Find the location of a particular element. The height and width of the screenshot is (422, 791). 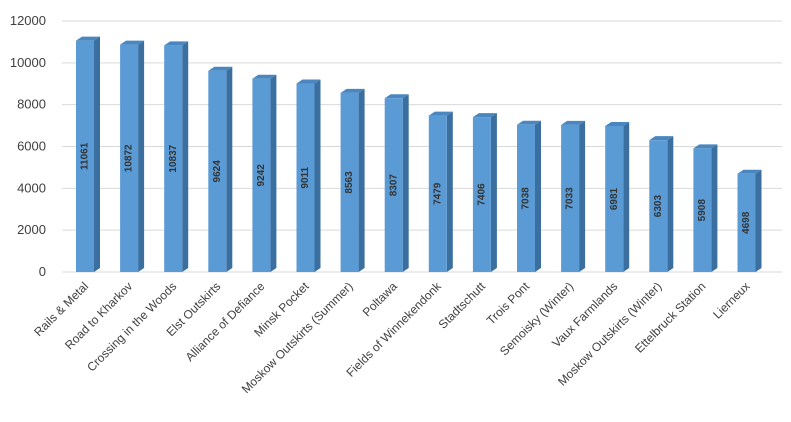

data-label: 5908 is located at coordinates (702, 210).